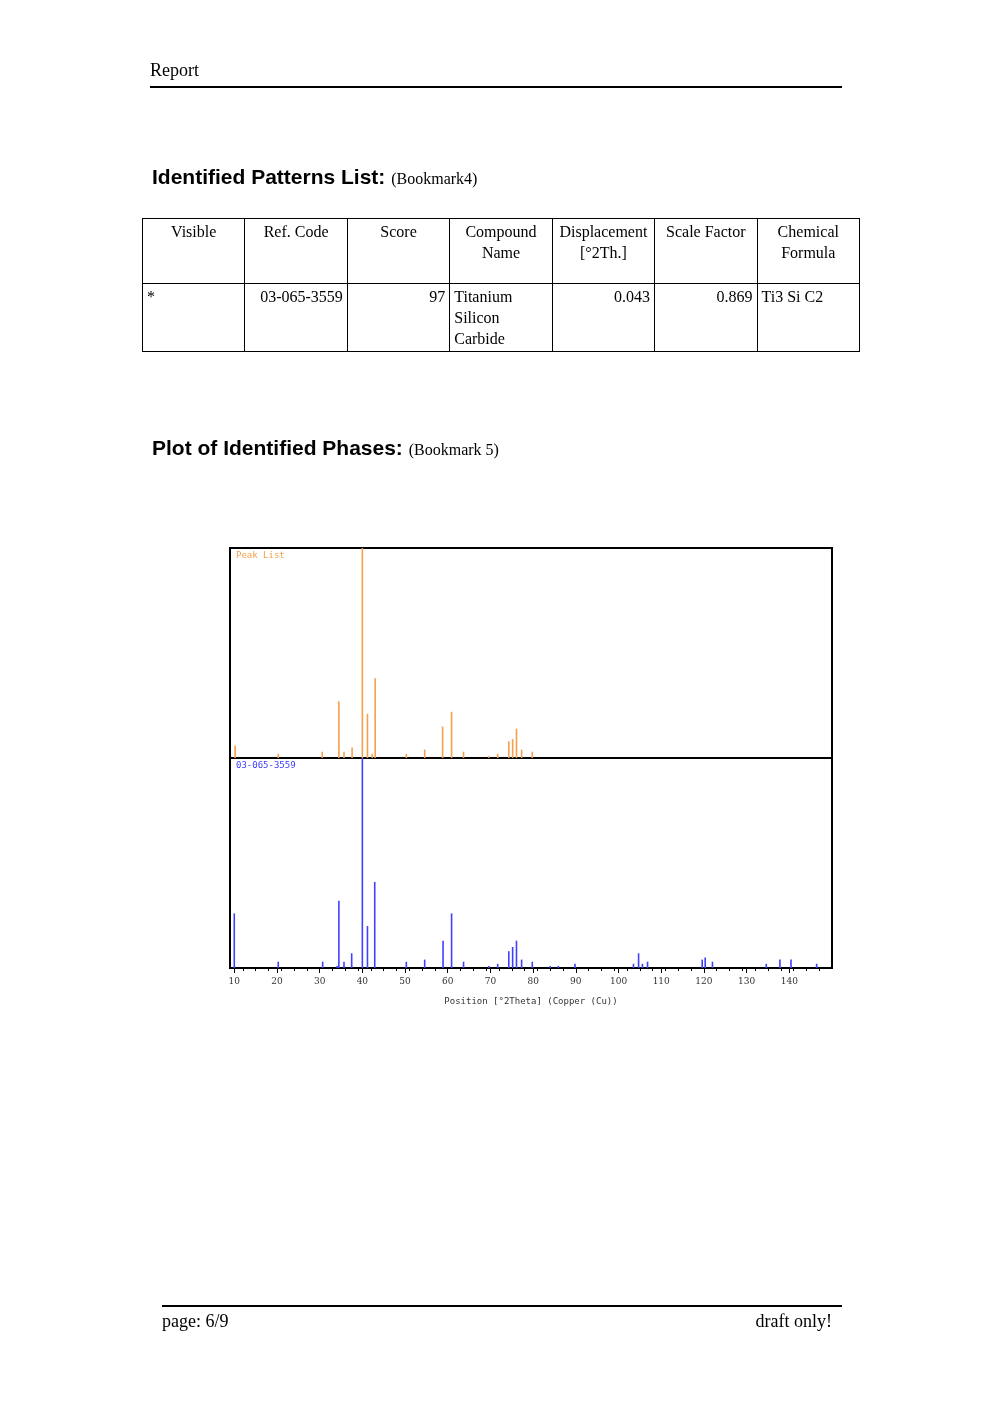  Describe the element at coordinates (315, 177) in the screenshot. I see `text: Identified Patterns List: (Bookmark4)` at that location.